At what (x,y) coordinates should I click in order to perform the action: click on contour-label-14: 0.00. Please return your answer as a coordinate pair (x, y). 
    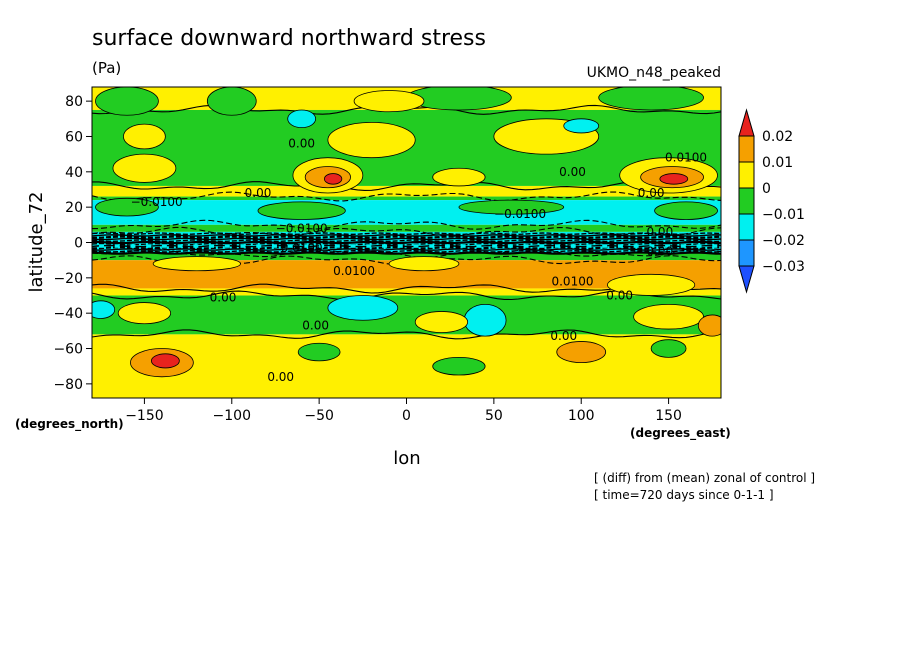
    Looking at the image, I should click on (619, 296).